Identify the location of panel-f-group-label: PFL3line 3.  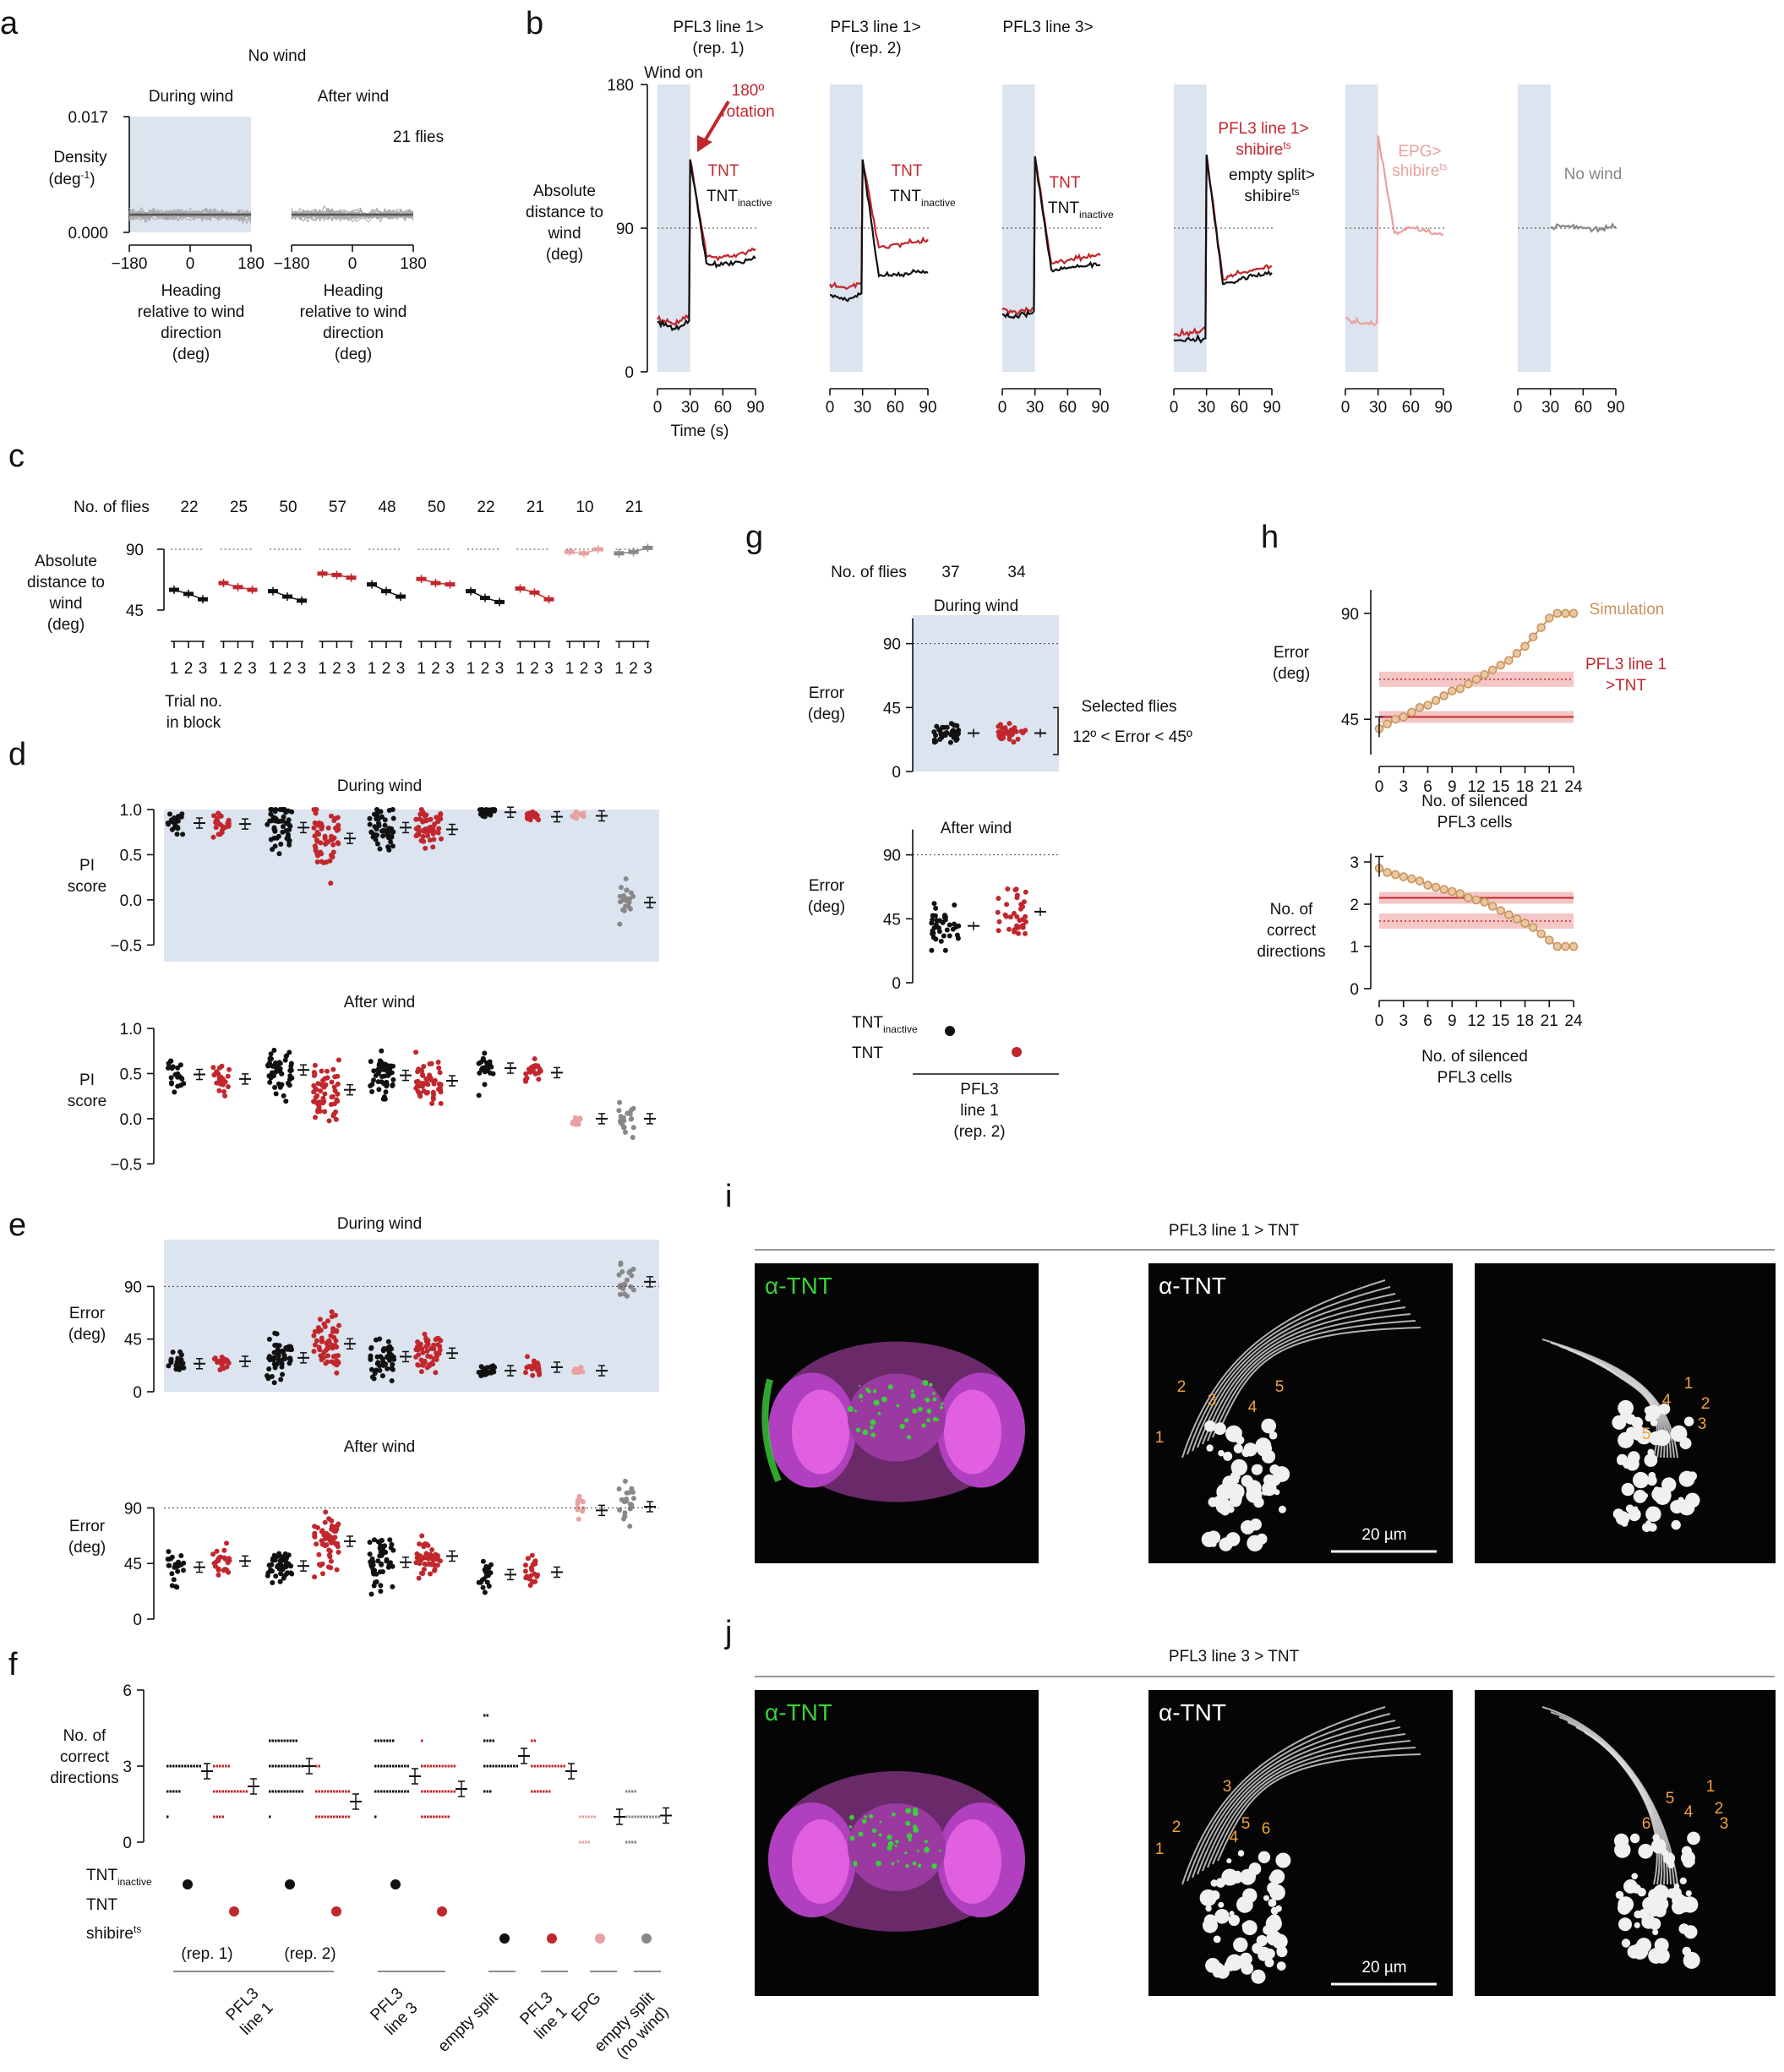
(395, 2012).